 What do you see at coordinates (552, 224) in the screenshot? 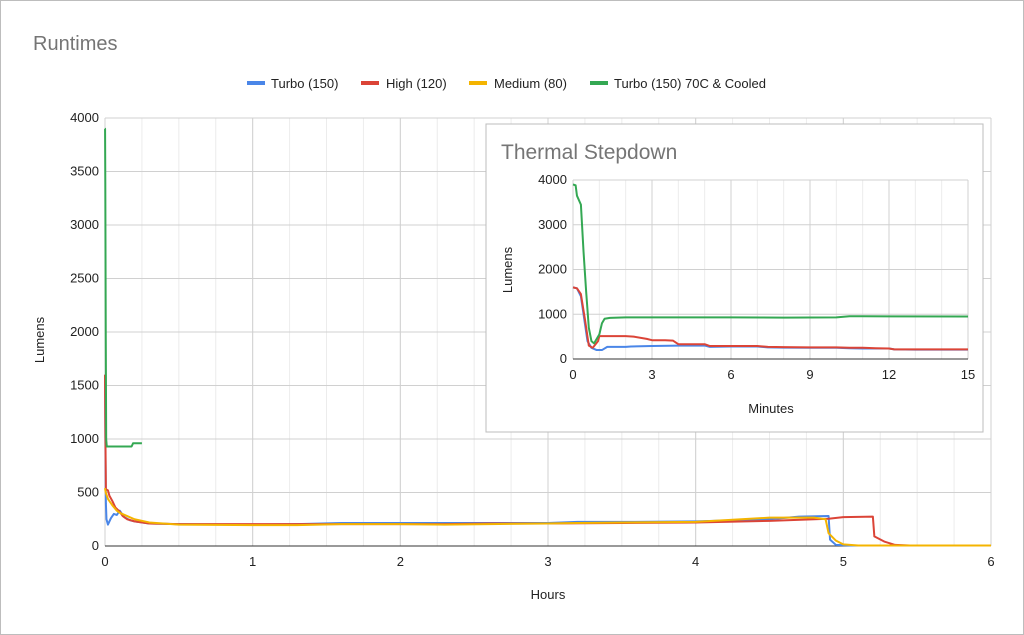
I see `inset-y-tick-label: 3000` at bounding box center [552, 224].